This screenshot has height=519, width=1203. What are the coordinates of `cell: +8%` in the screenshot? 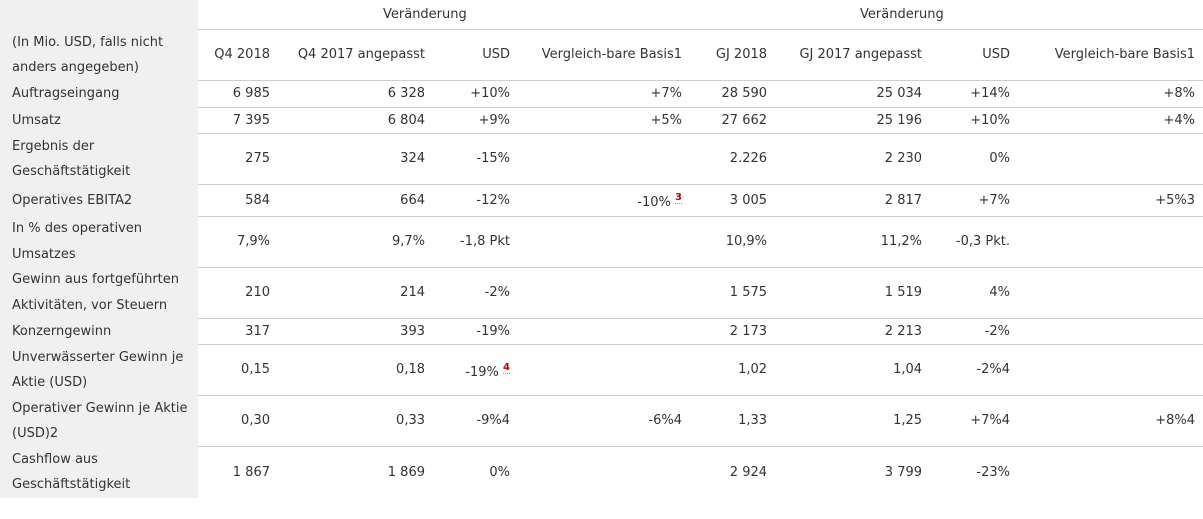 It's located at (1110, 93).